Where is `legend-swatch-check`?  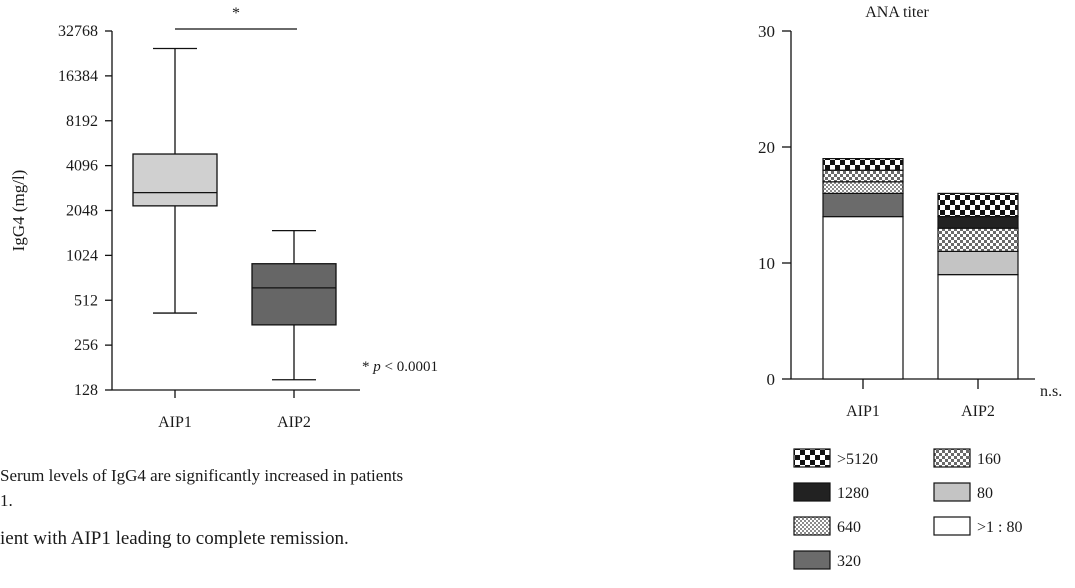
legend-swatch-check is located at coordinates (952, 458).